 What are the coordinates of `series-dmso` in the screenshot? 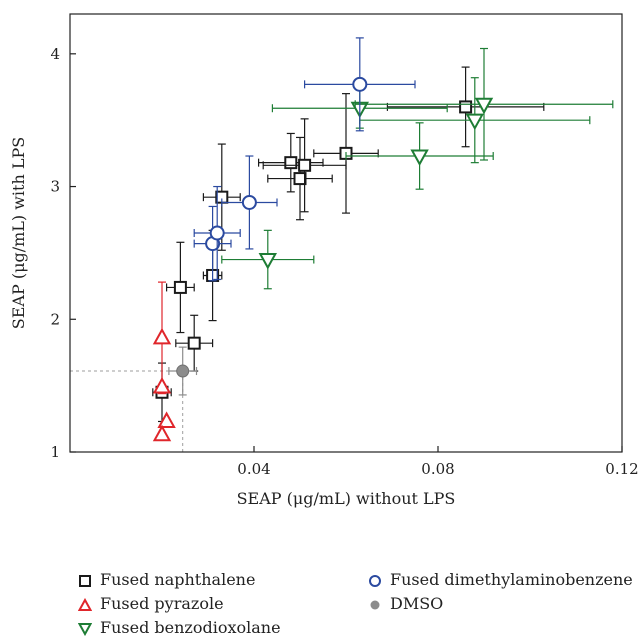 It's located at (183, 371).